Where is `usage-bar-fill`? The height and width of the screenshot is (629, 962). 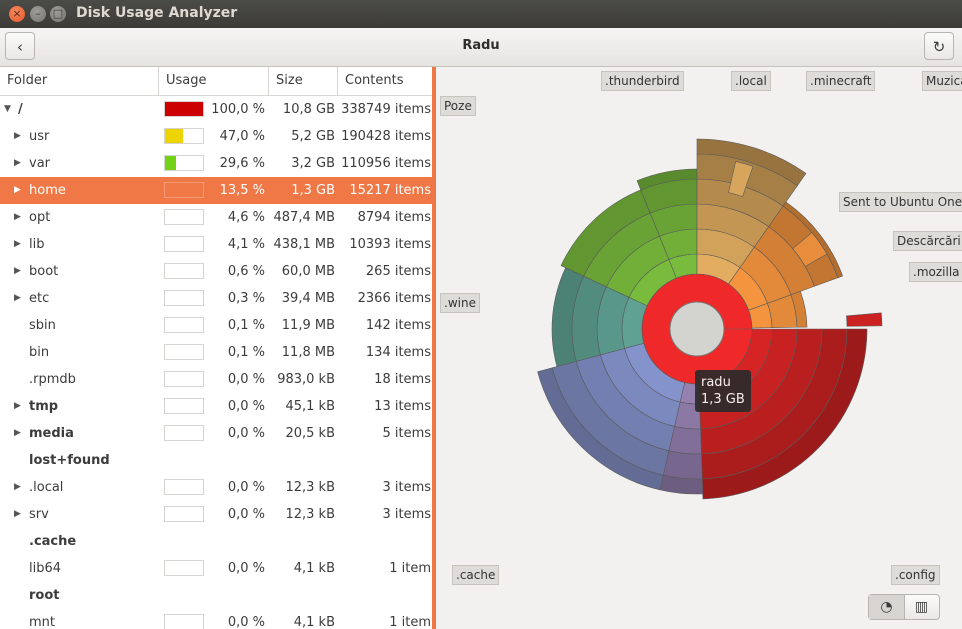 usage-bar-fill is located at coordinates (171, 163).